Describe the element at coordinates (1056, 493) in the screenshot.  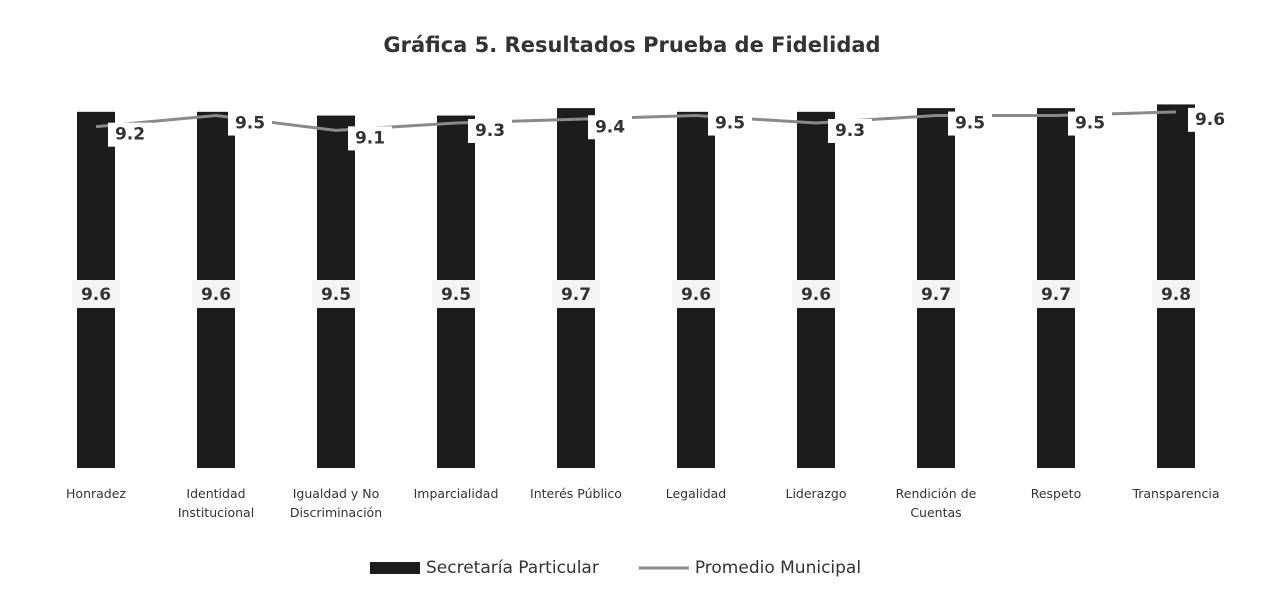
I see `x-tick-label: Respeto` at that location.